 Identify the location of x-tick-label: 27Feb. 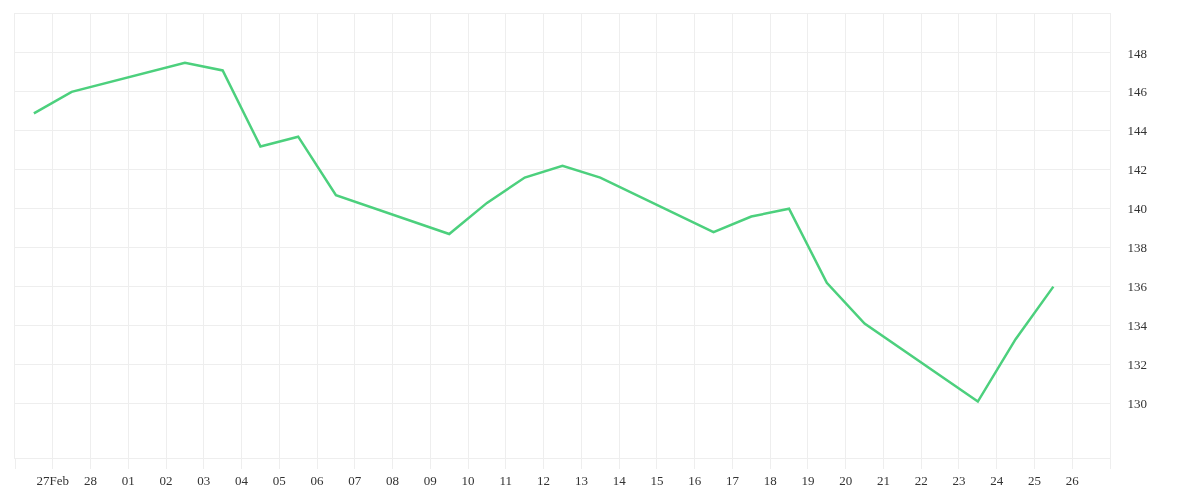
(53, 480).